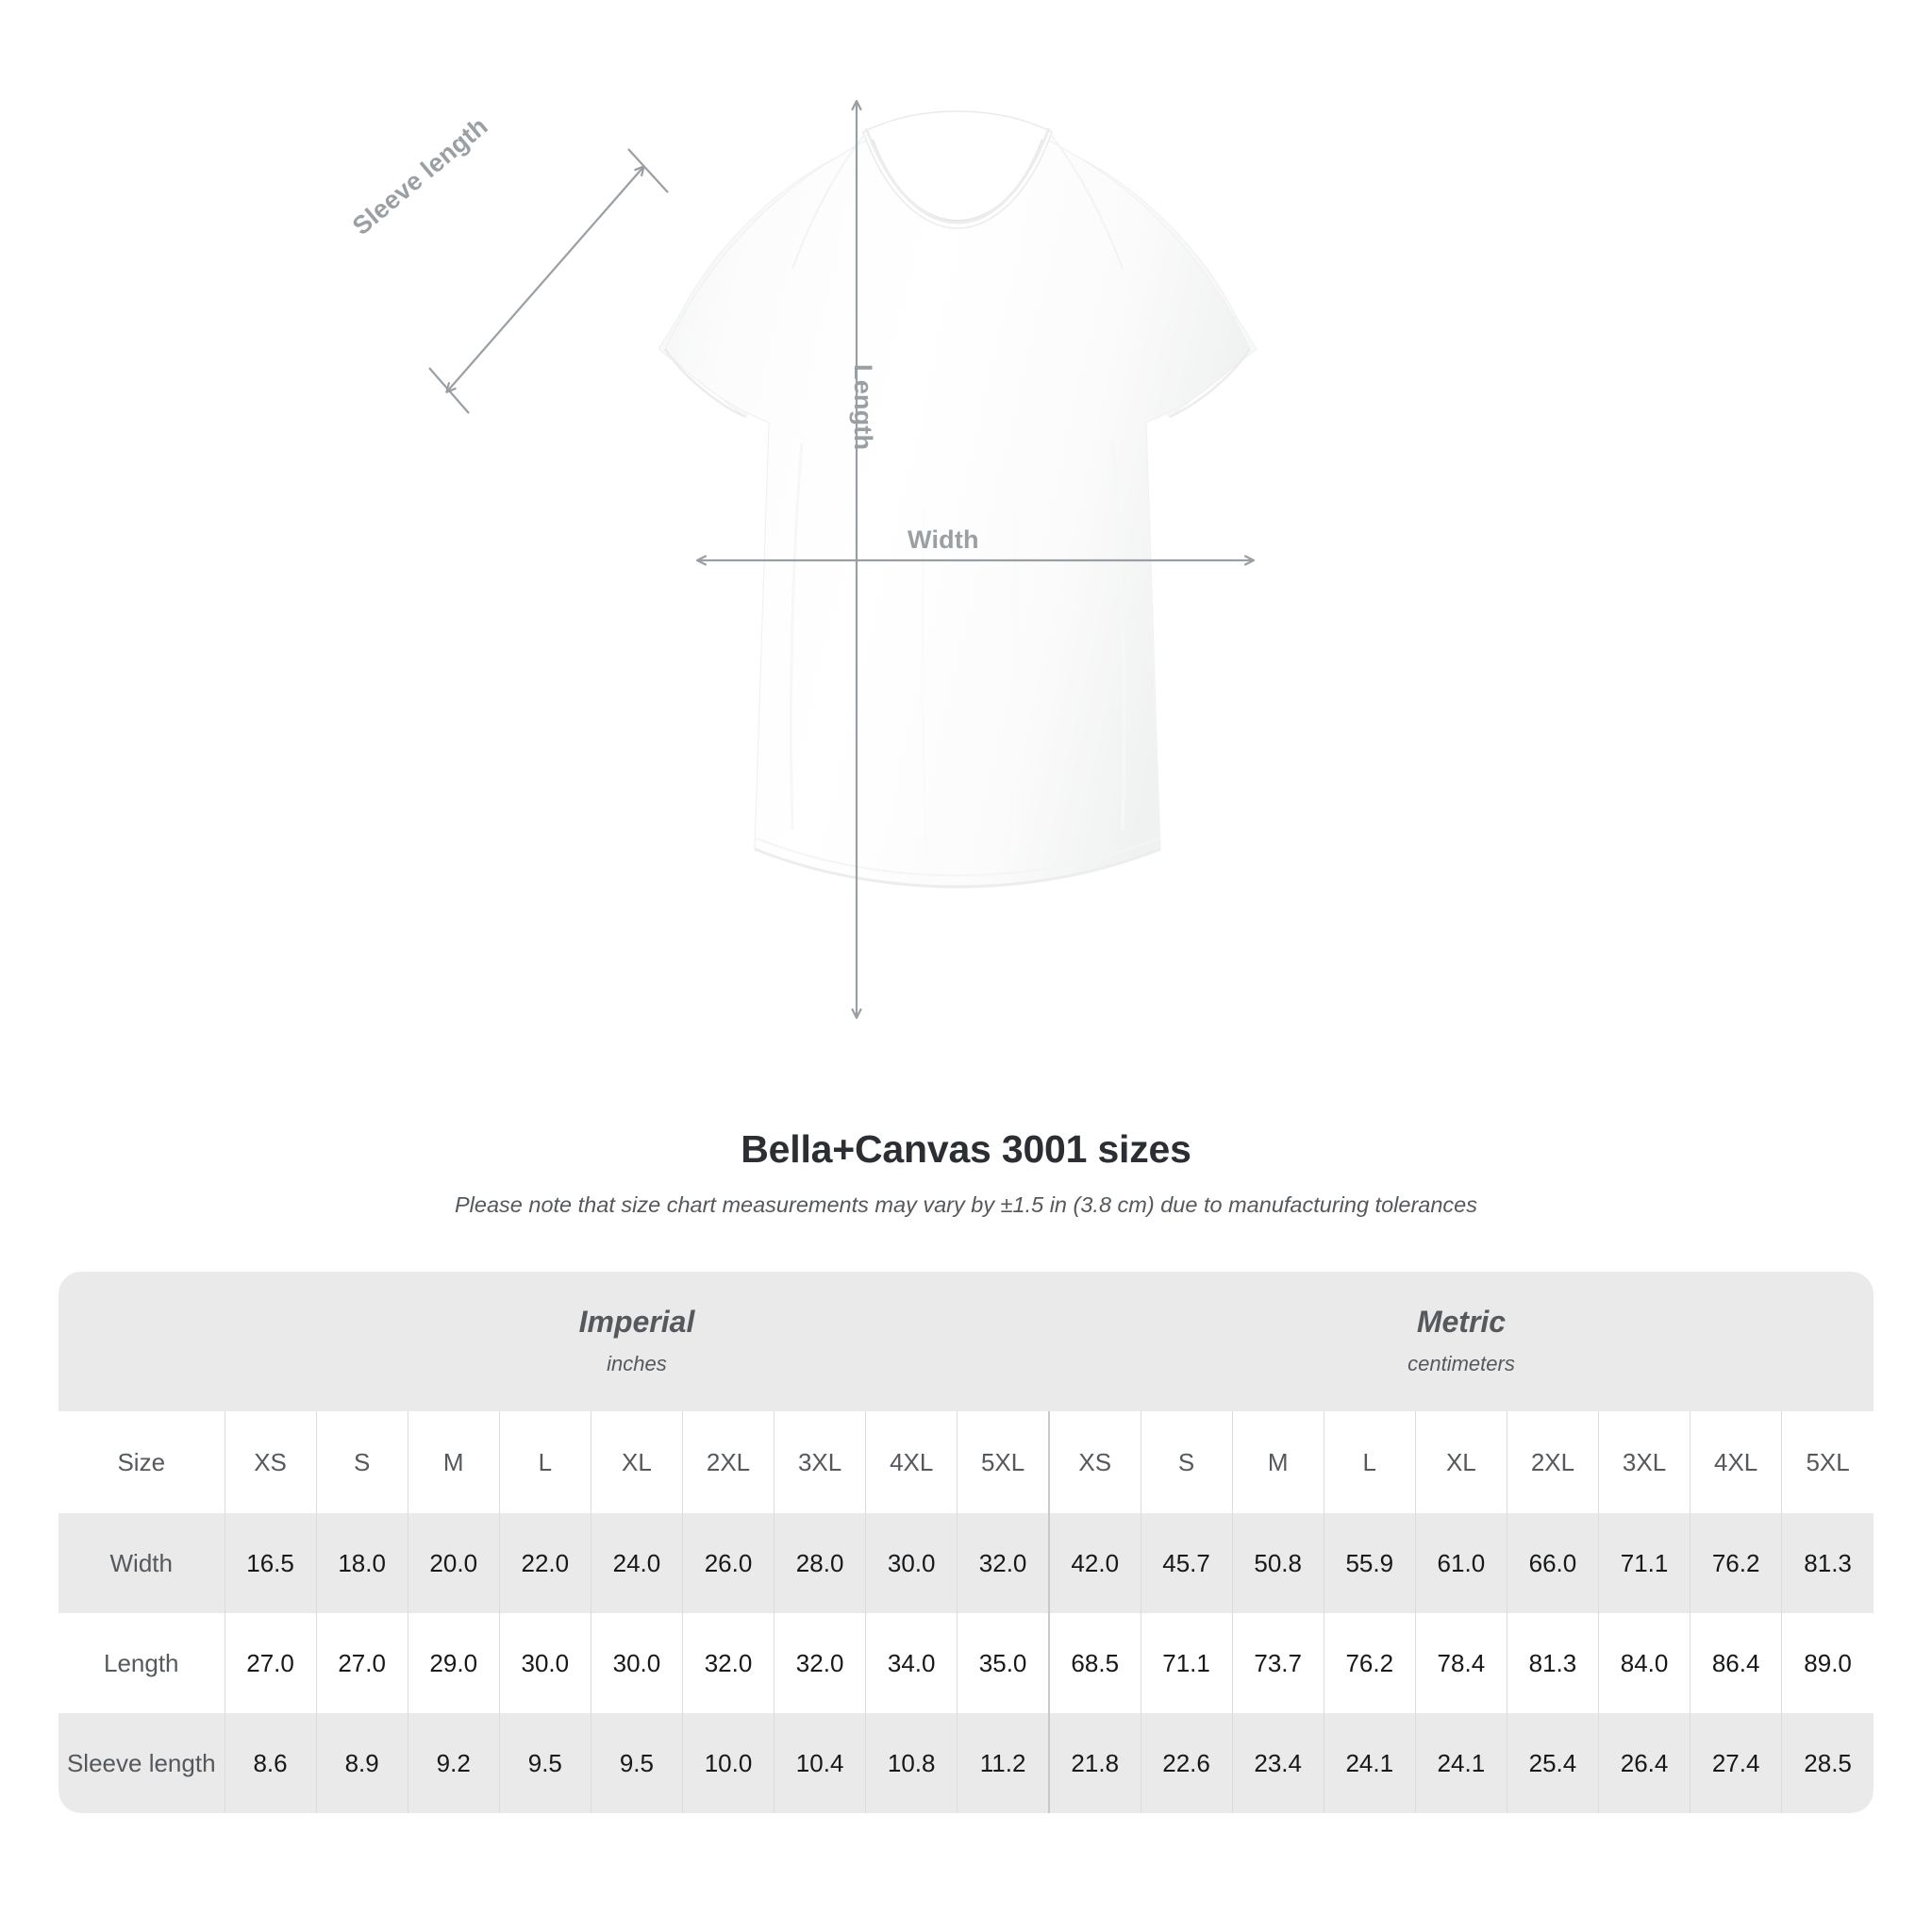  I want to click on cell-length-metric-xs: 68.5, so click(1094, 1663).